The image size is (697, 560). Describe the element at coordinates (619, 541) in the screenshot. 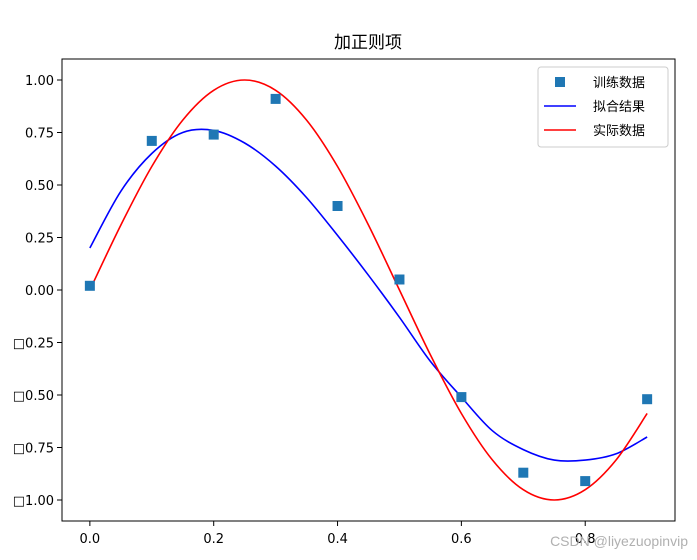

I see `watermark: CSDN @liyezuopinvip` at that location.